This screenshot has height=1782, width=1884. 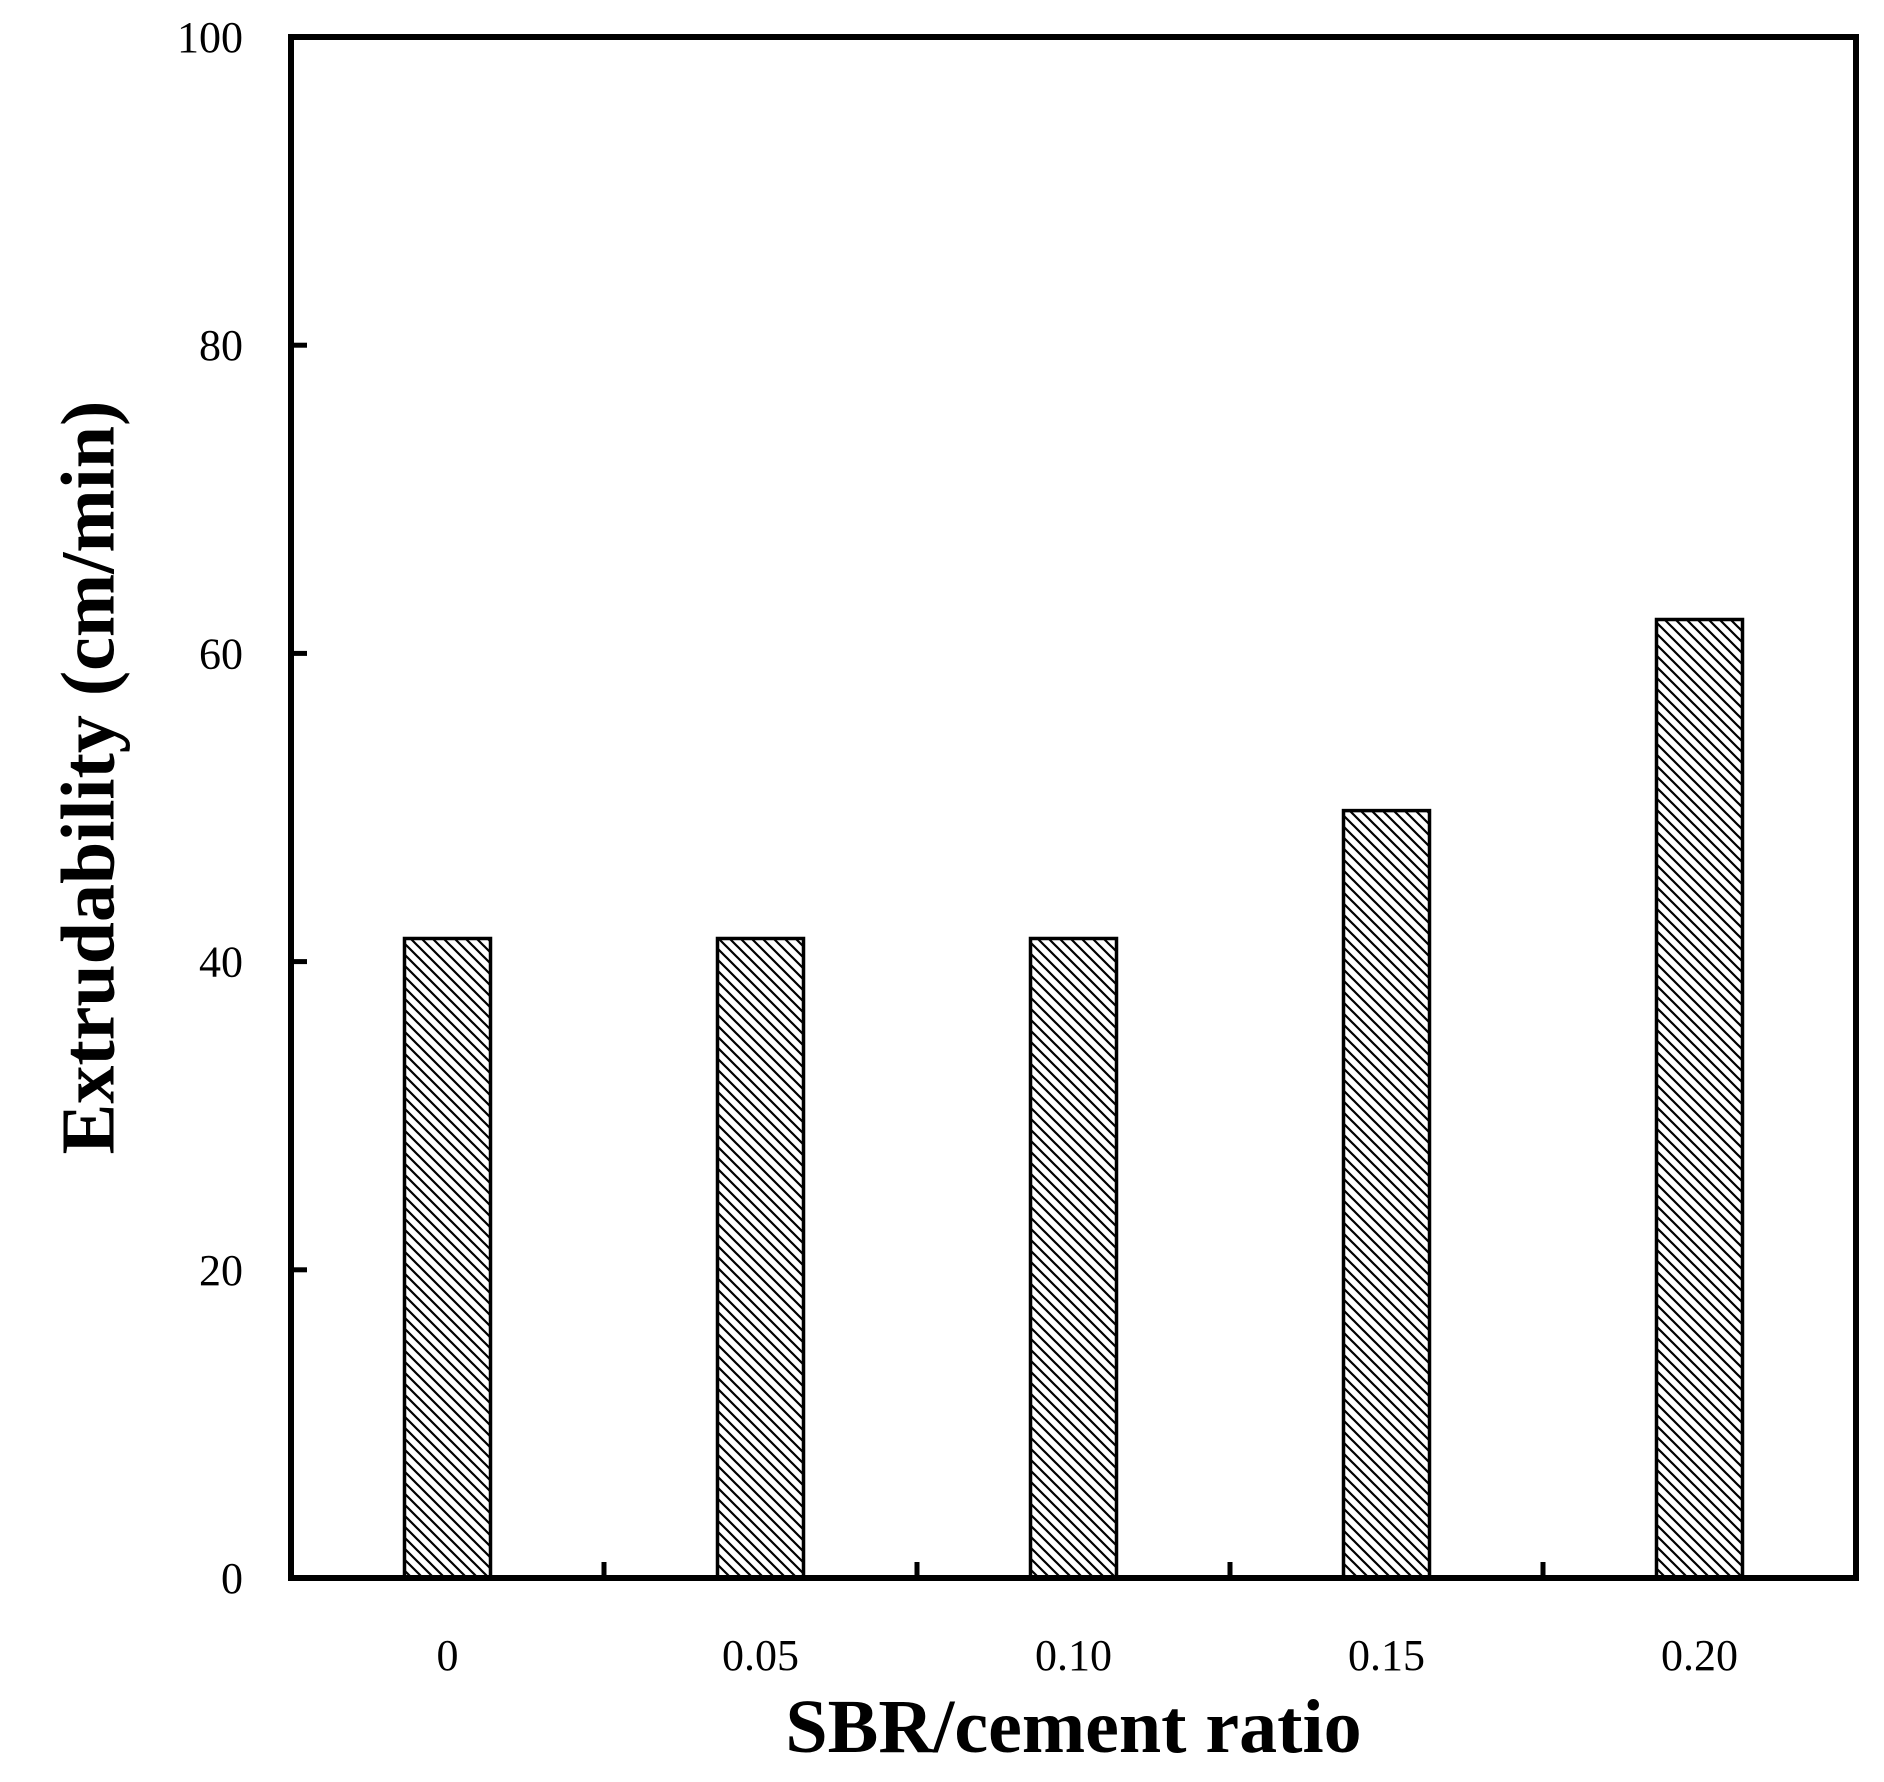 I want to click on bar-0.15, so click(x=1386, y=1194).